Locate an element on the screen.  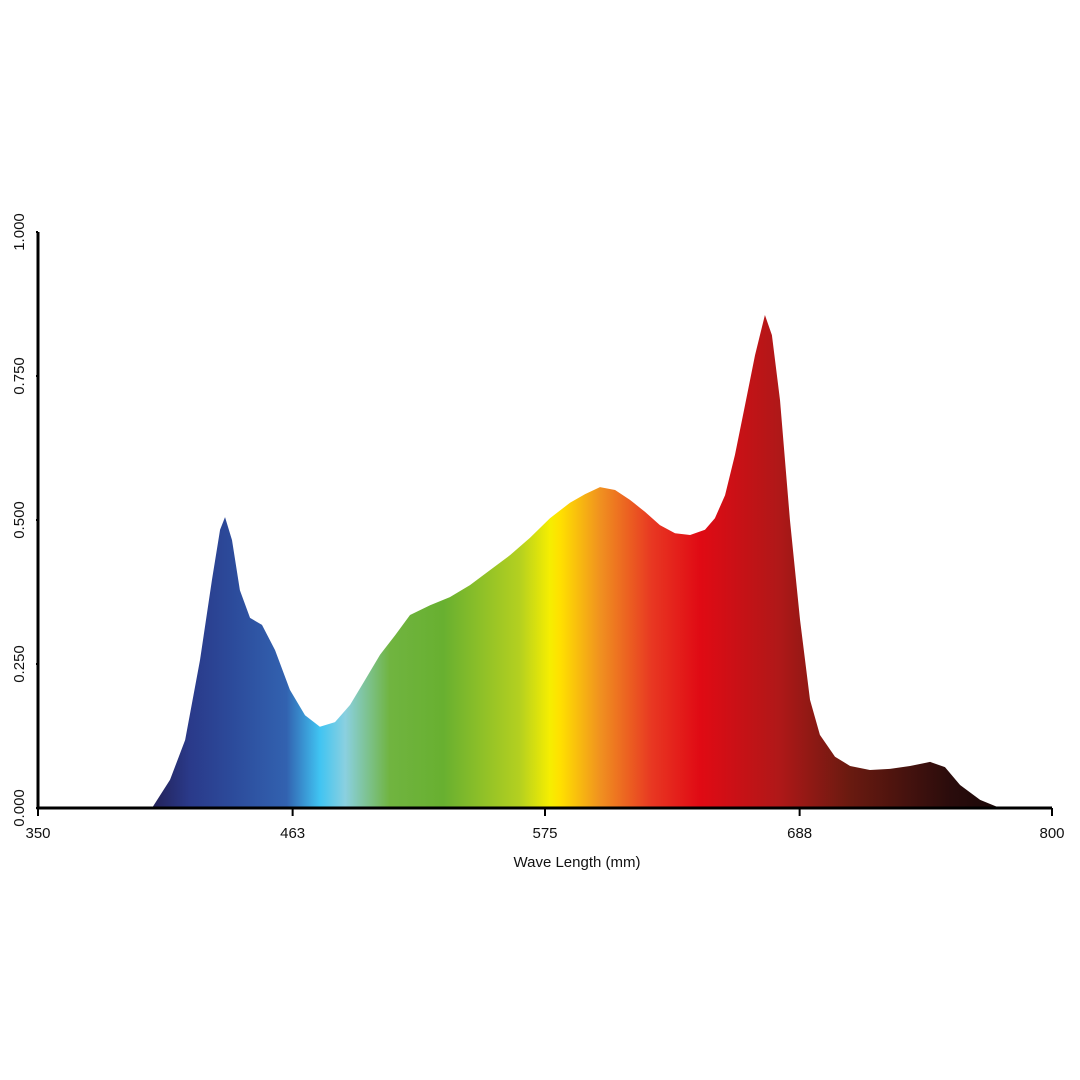
y-tick-label: 0.500 is located at coordinates (19, 520).